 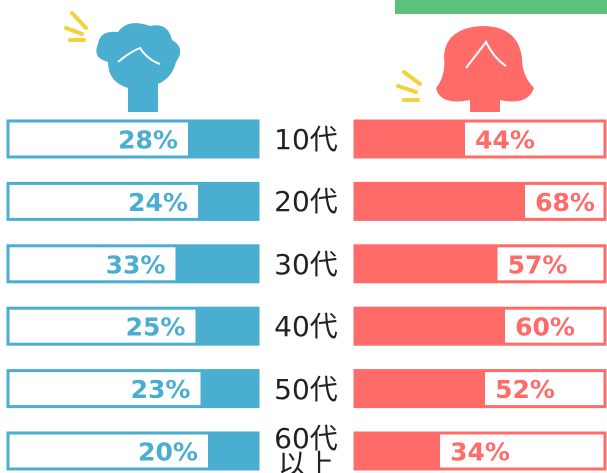 What do you see at coordinates (306, 202) in the screenshot?
I see `category-label: 20代` at bounding box center [306, 202].